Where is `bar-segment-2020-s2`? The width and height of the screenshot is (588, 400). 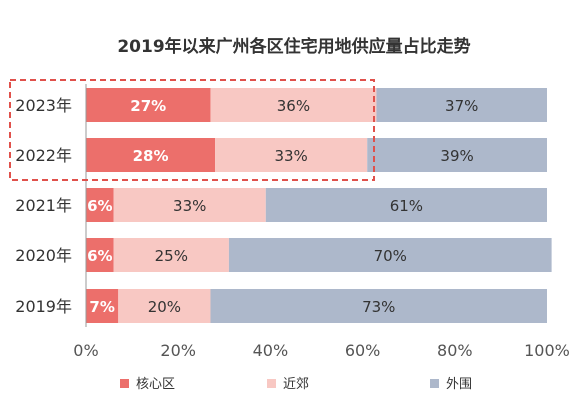 bar-segment-2020-s2 is located at coordinates (390, 255).